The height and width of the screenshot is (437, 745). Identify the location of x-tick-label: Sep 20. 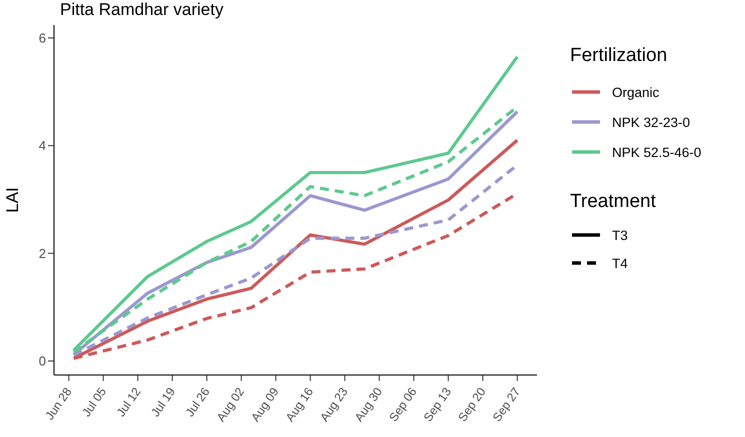
(472, 404).